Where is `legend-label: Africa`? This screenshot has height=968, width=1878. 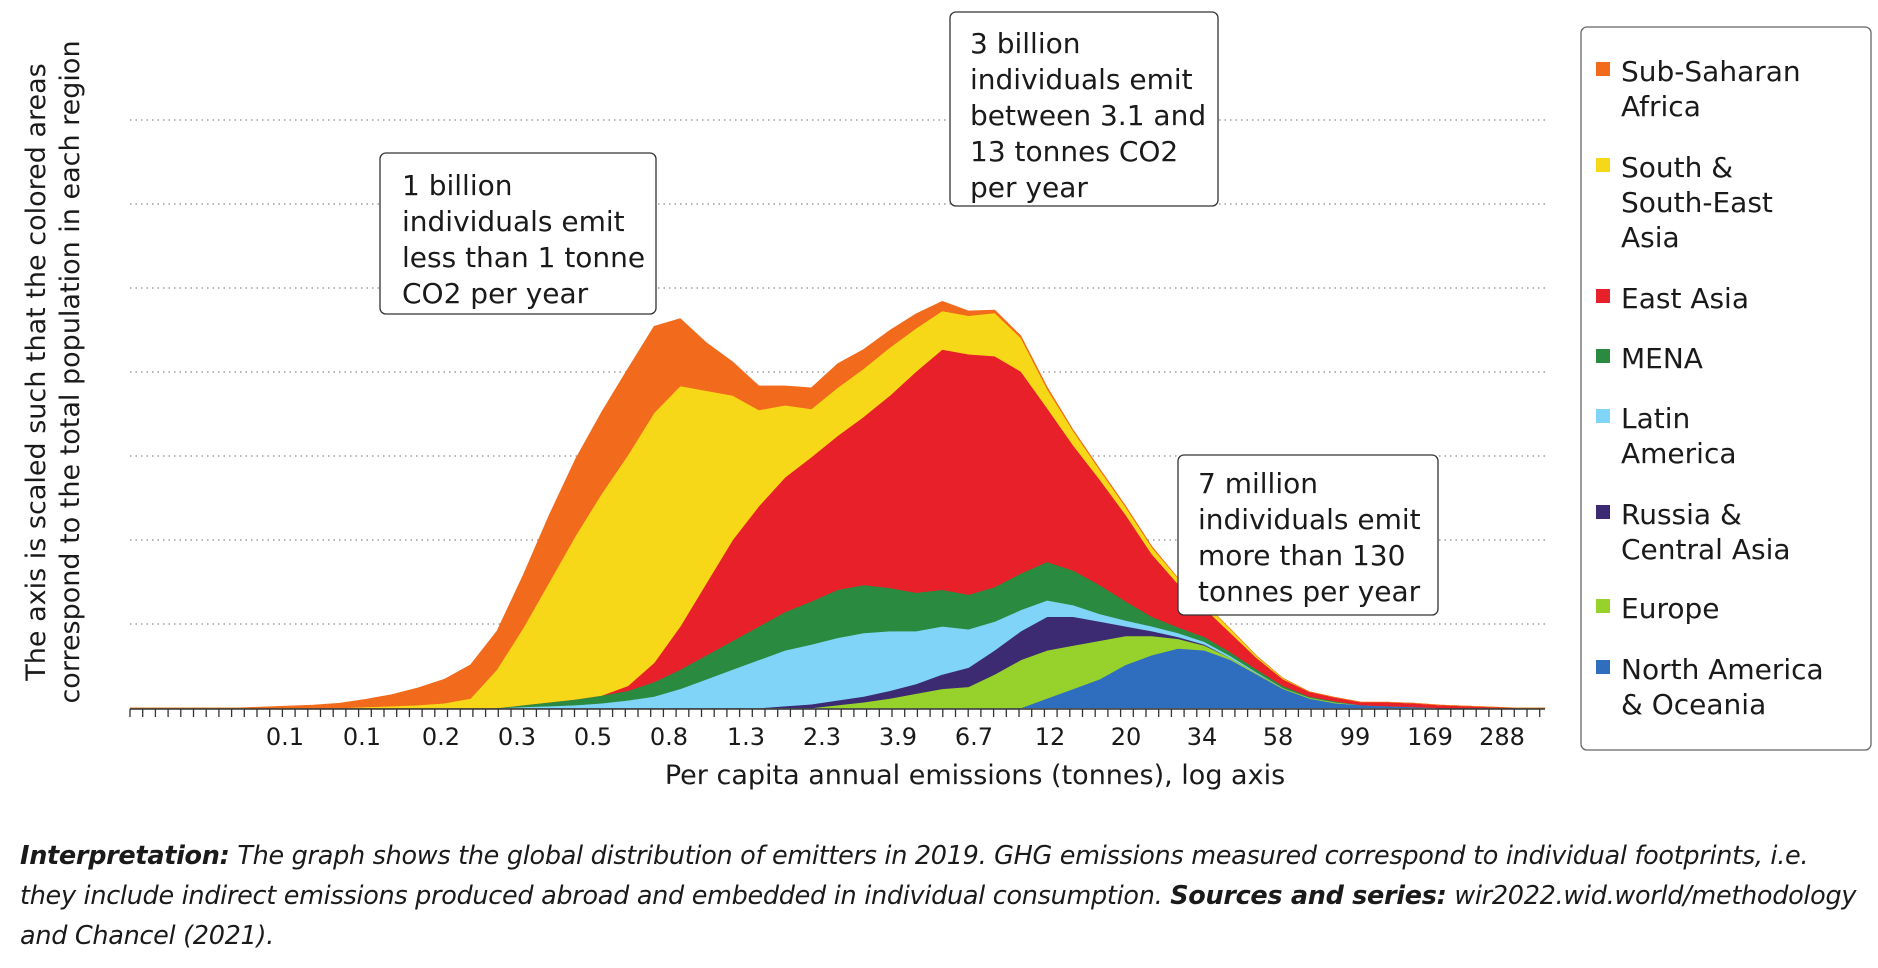 legend-label: Africa is located at coordinates (1661, 106).